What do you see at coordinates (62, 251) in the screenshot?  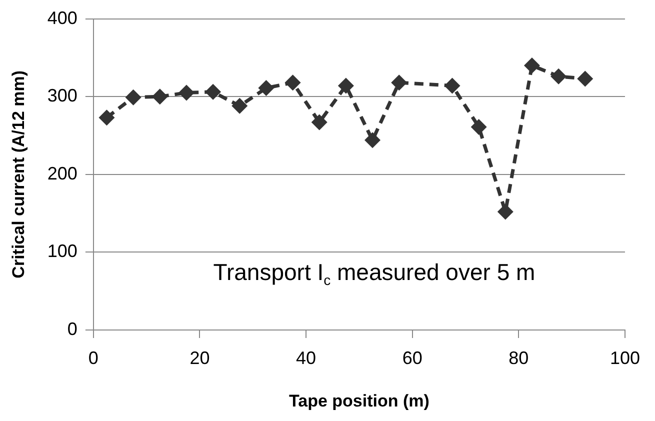 I see `y-tick-label: 100` at bounding box center [62, 251].